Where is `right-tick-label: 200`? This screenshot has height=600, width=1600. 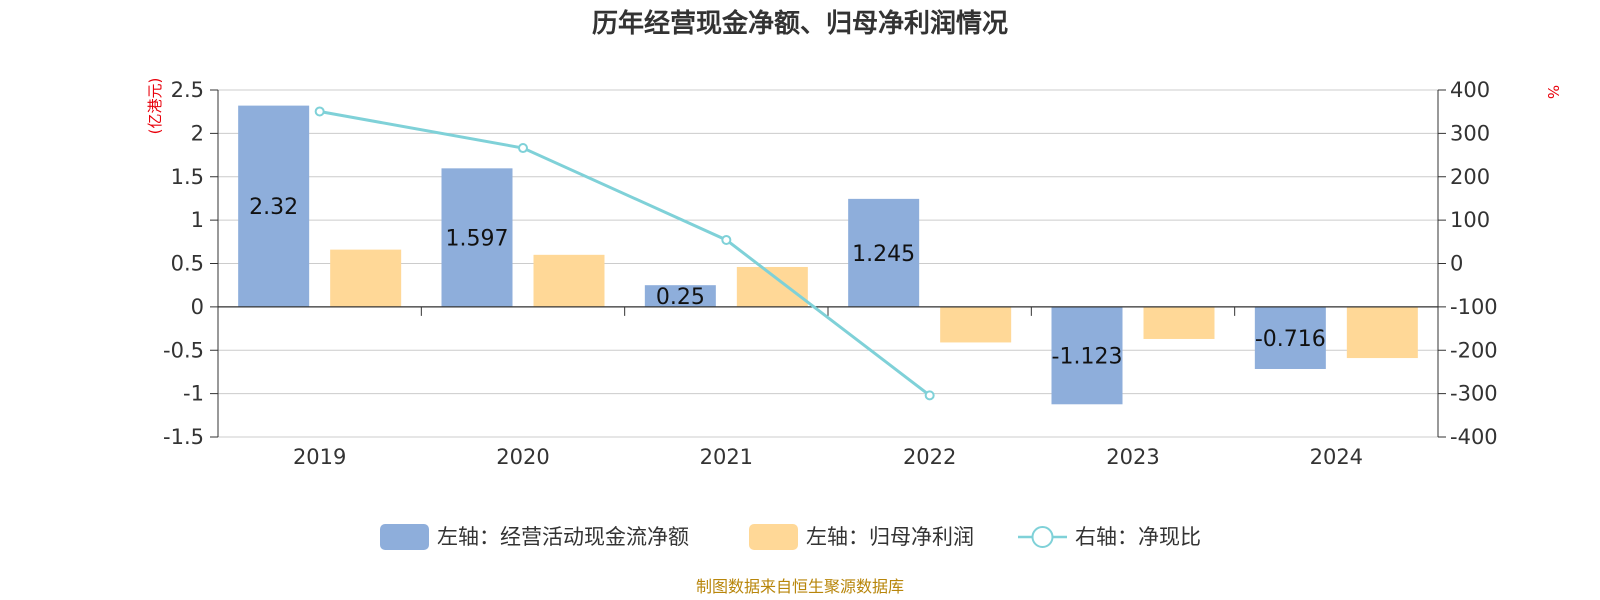
right-tick-label: 200 is located at coordinates (1470, 177).